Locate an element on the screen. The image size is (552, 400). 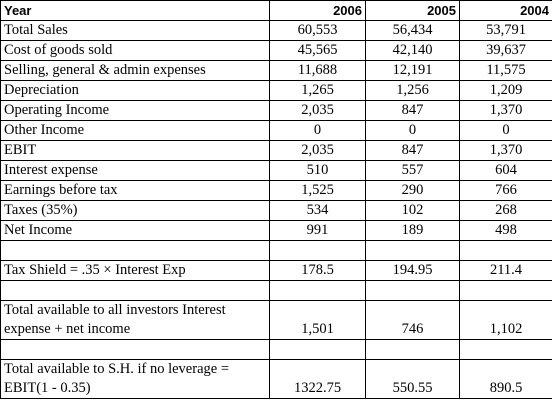
table-row: EBIT 2,035 847 1,370 is located at coordinates (276, 150).